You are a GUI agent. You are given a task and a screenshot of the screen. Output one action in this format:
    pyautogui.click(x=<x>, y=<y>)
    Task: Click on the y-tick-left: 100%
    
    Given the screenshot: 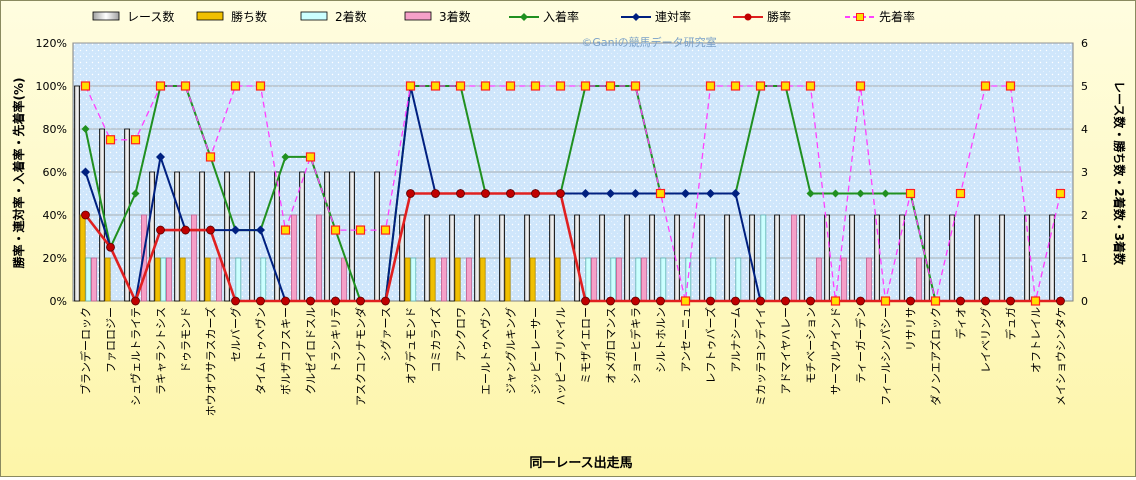 What is the action you would take?
    pyautogui.click(x=51, y=86)
    